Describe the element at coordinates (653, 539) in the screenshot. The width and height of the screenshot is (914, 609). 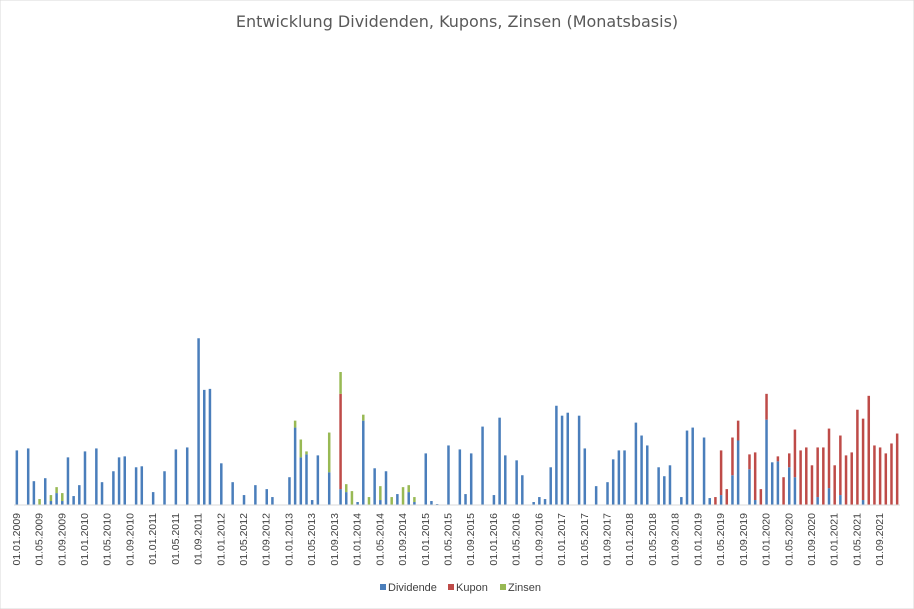
I see `x-tick-label: 01.05.2018` at that location.